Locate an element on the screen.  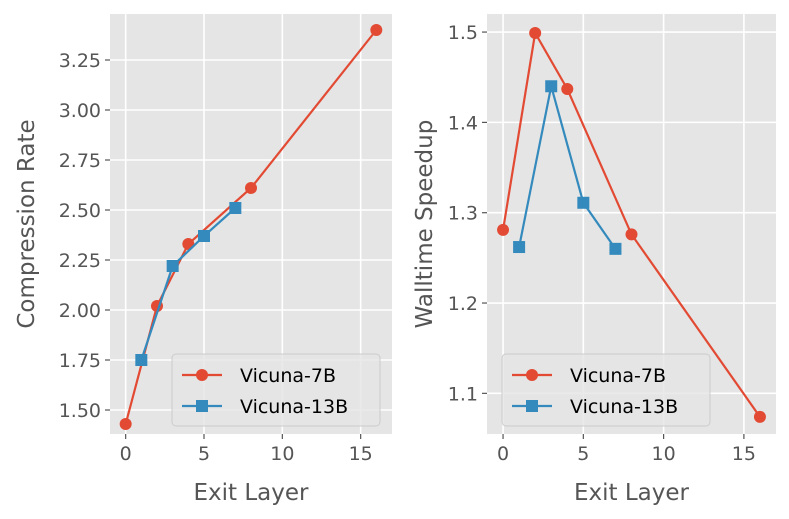
y-tick-label: 1.75 is located at coordinates (80, 361).